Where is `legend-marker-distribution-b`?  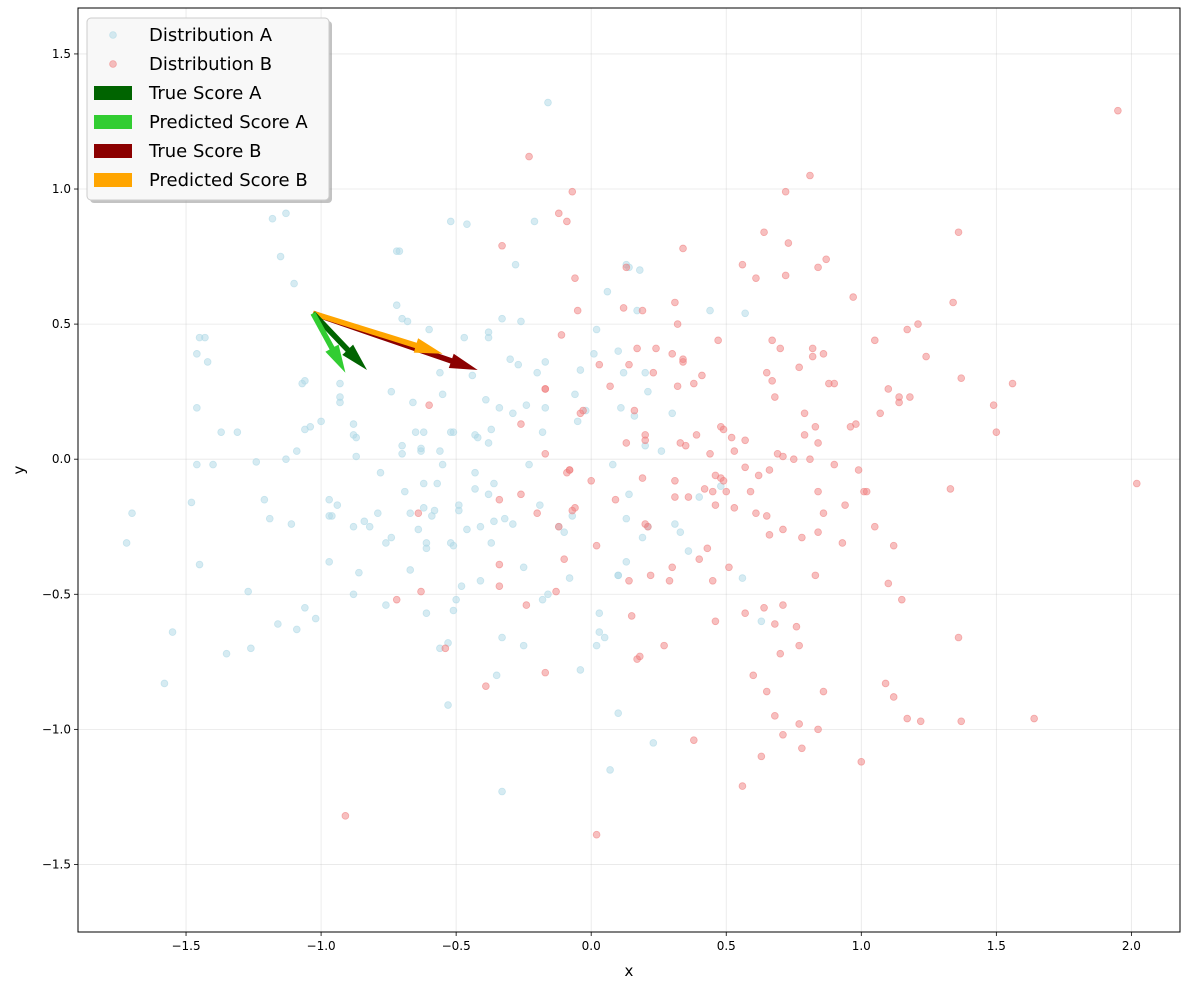
legend-marker-distribution-b is located at coordinates (113, 64).